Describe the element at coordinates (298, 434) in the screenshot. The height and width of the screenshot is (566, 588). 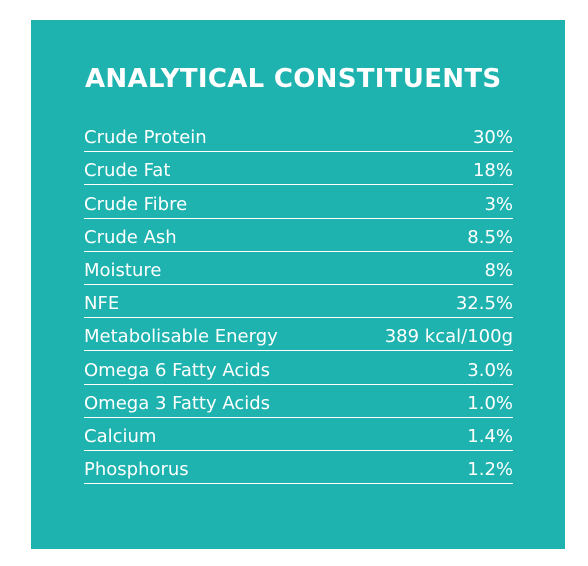
I see `table-row: Calcium 1.4%` at that location.